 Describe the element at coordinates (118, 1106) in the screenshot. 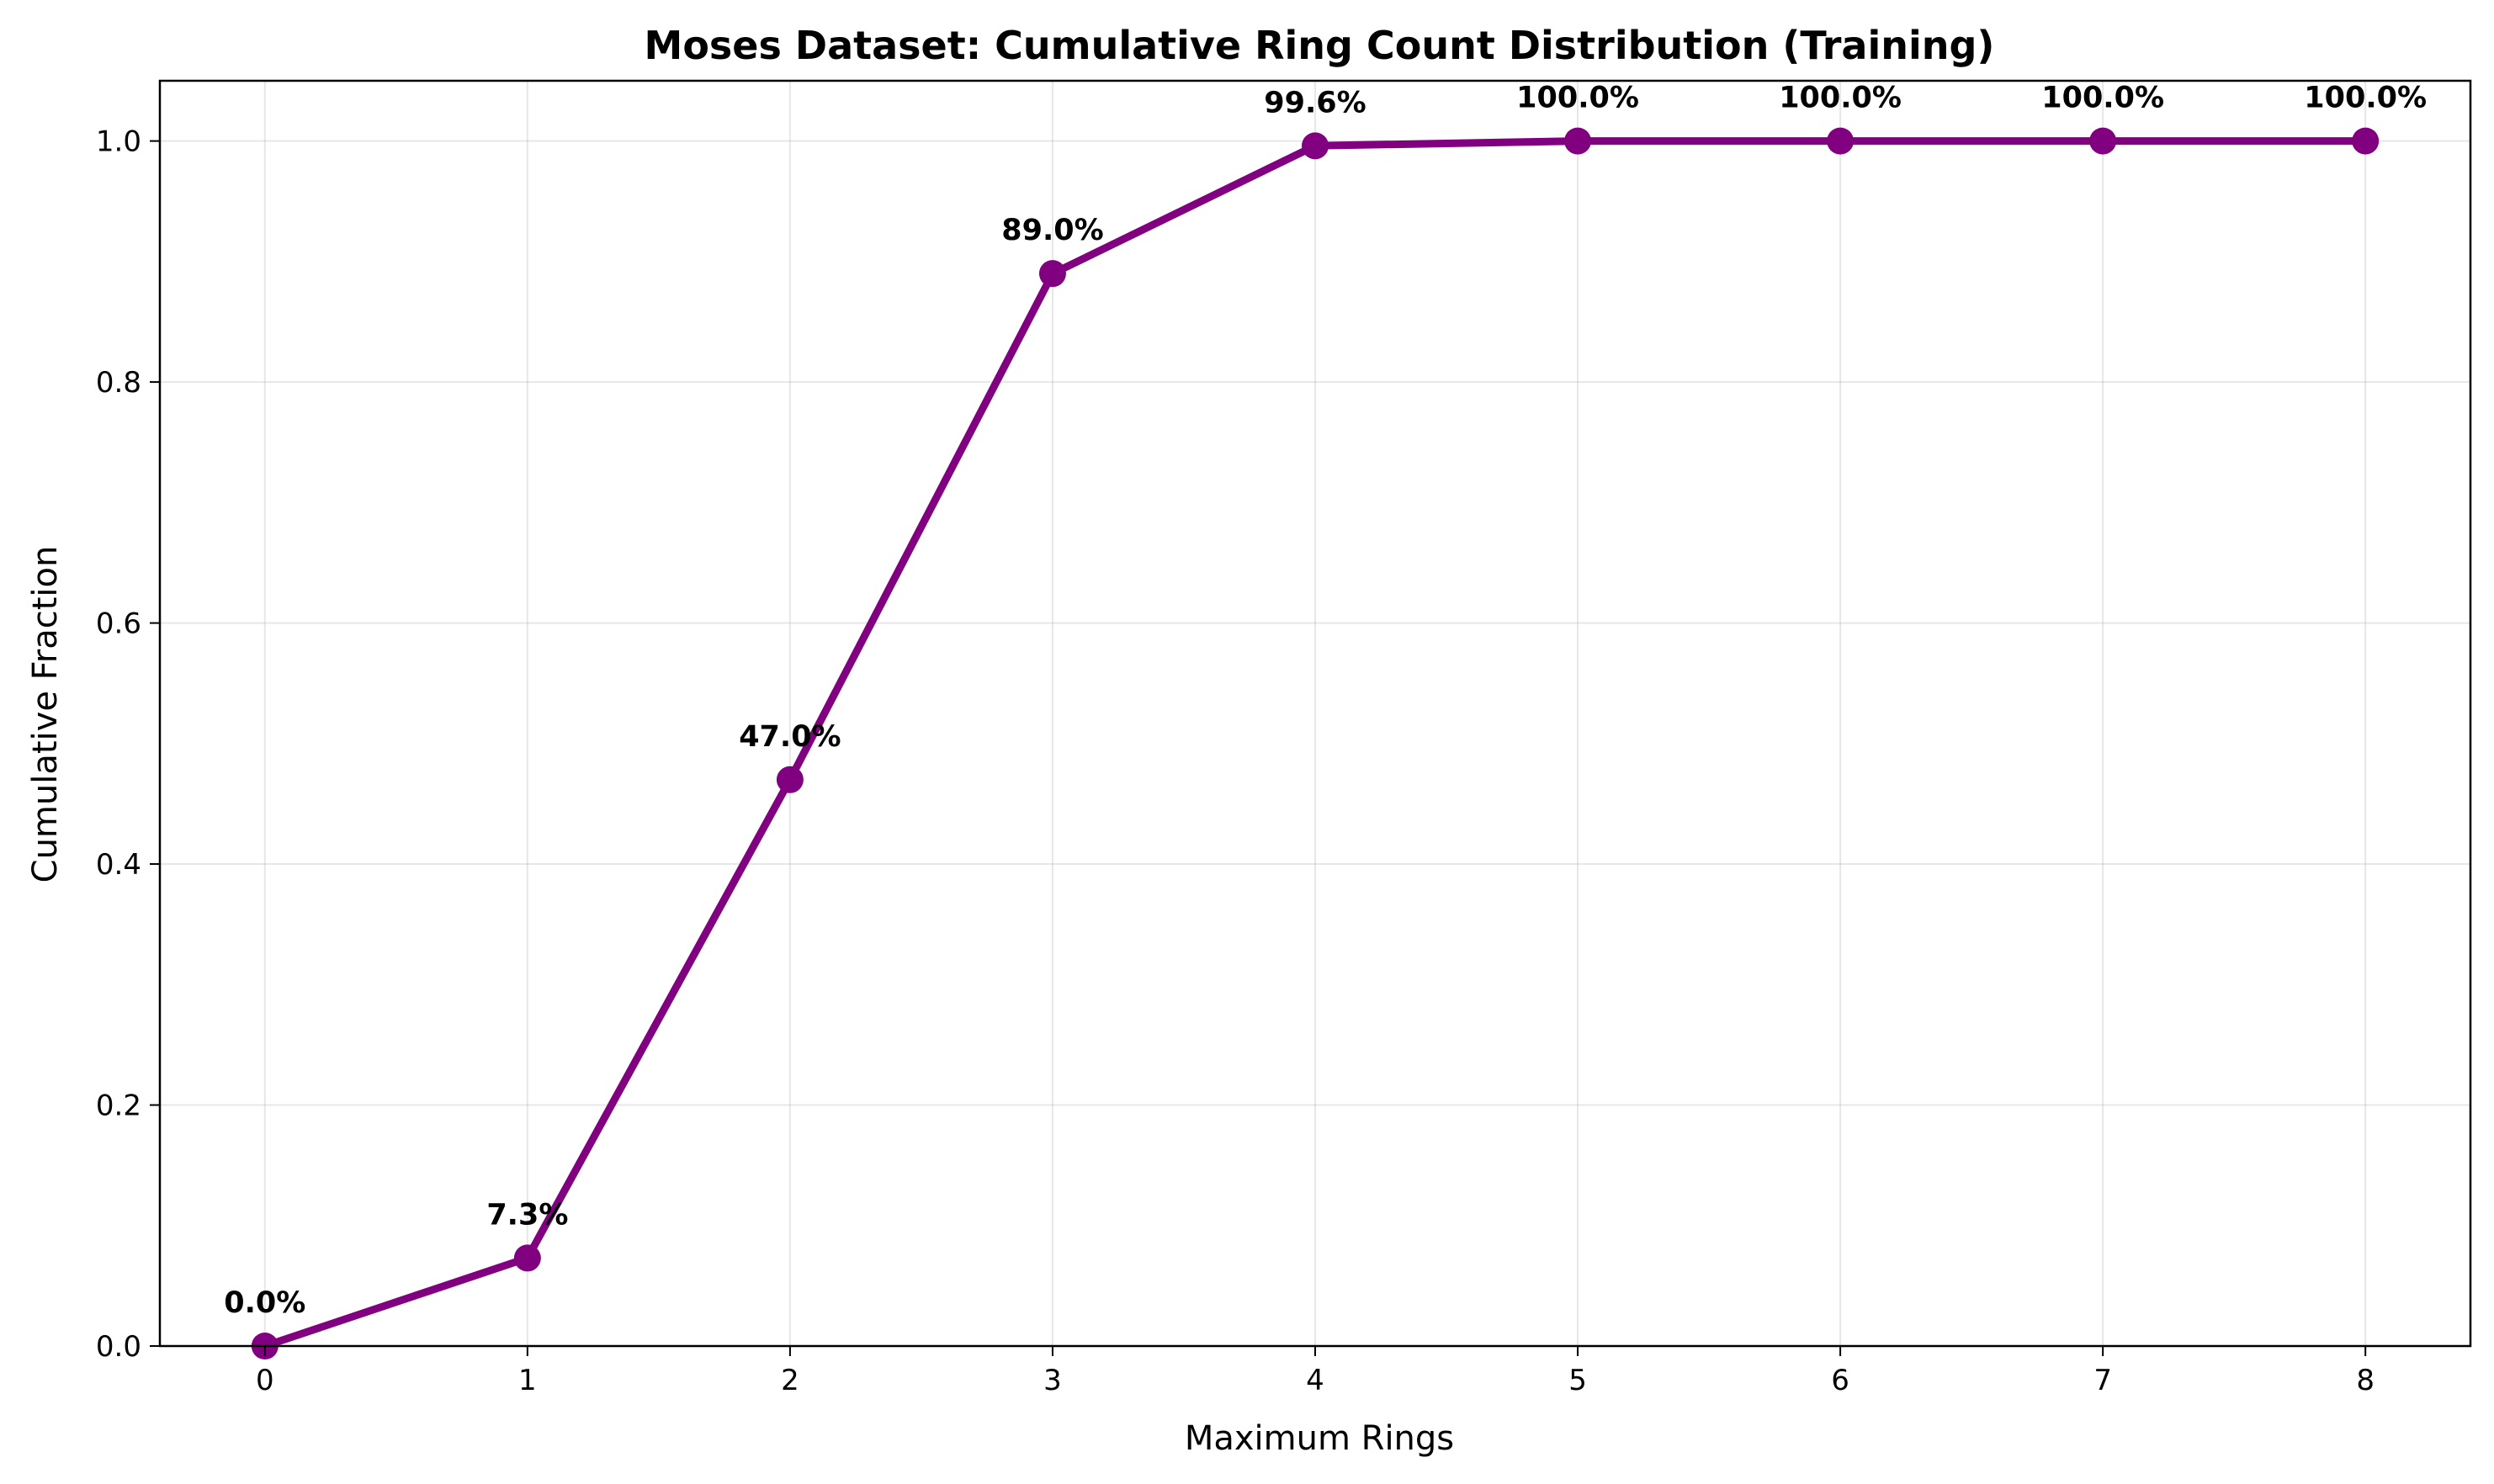

I see `y-tick-label: 0.2` at that location.